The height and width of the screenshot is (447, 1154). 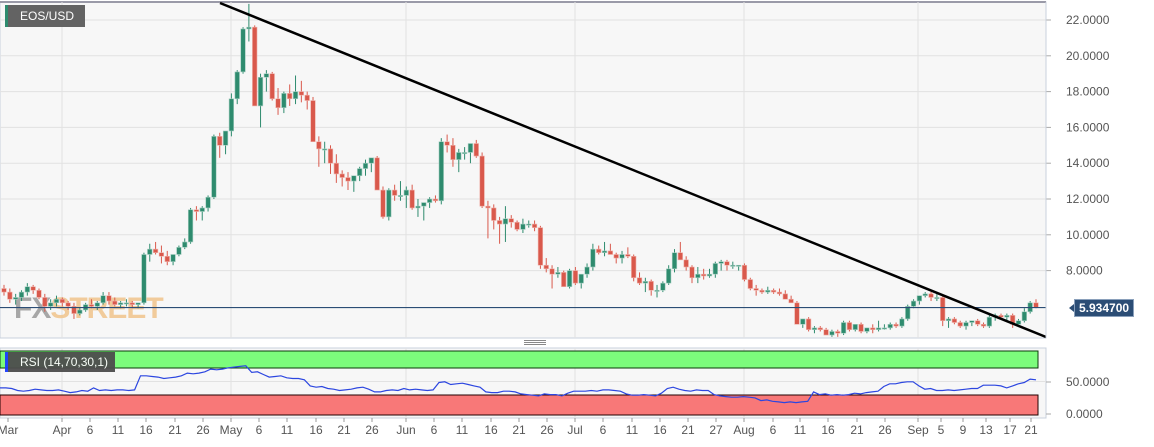 What do you see at coordinates (1088, 199) in the screenshot?
I see `y-axis-tick: 12.0000` at bounding box center [1088, 199].